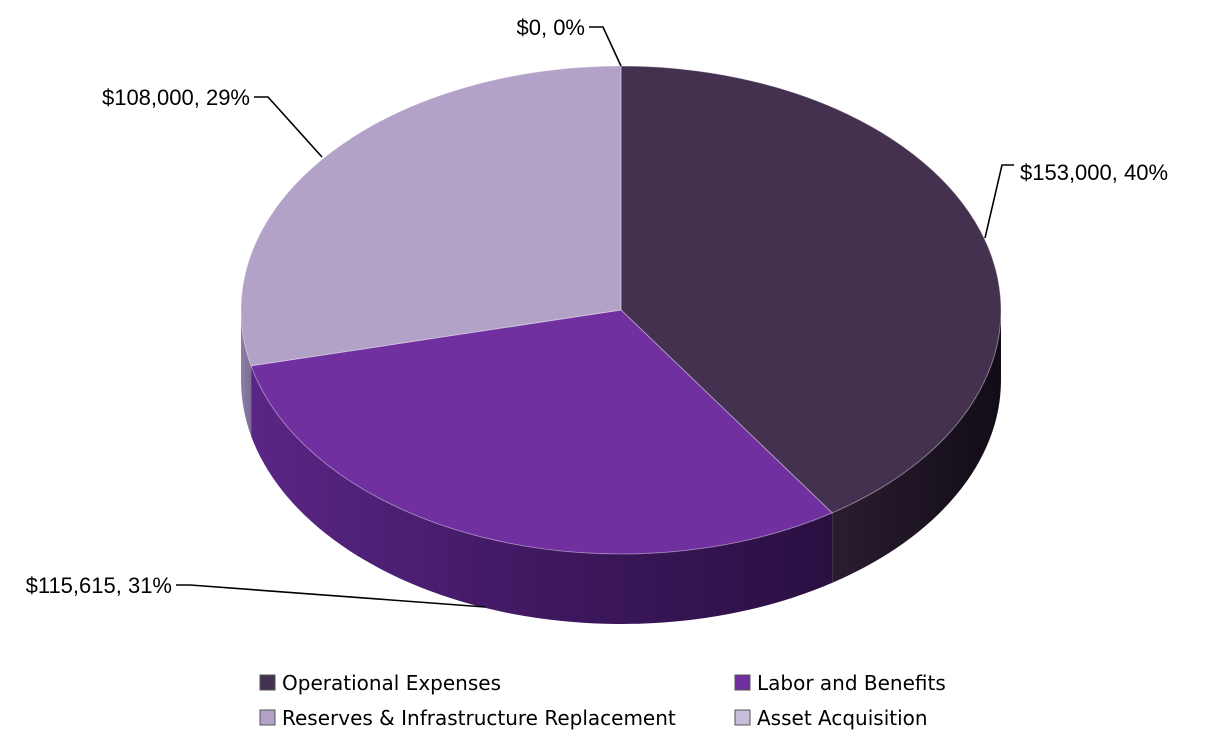  Describe the element at coordinates (551, 27) in the screenshot. I see `data-label-3: $0, 0%` at that location.